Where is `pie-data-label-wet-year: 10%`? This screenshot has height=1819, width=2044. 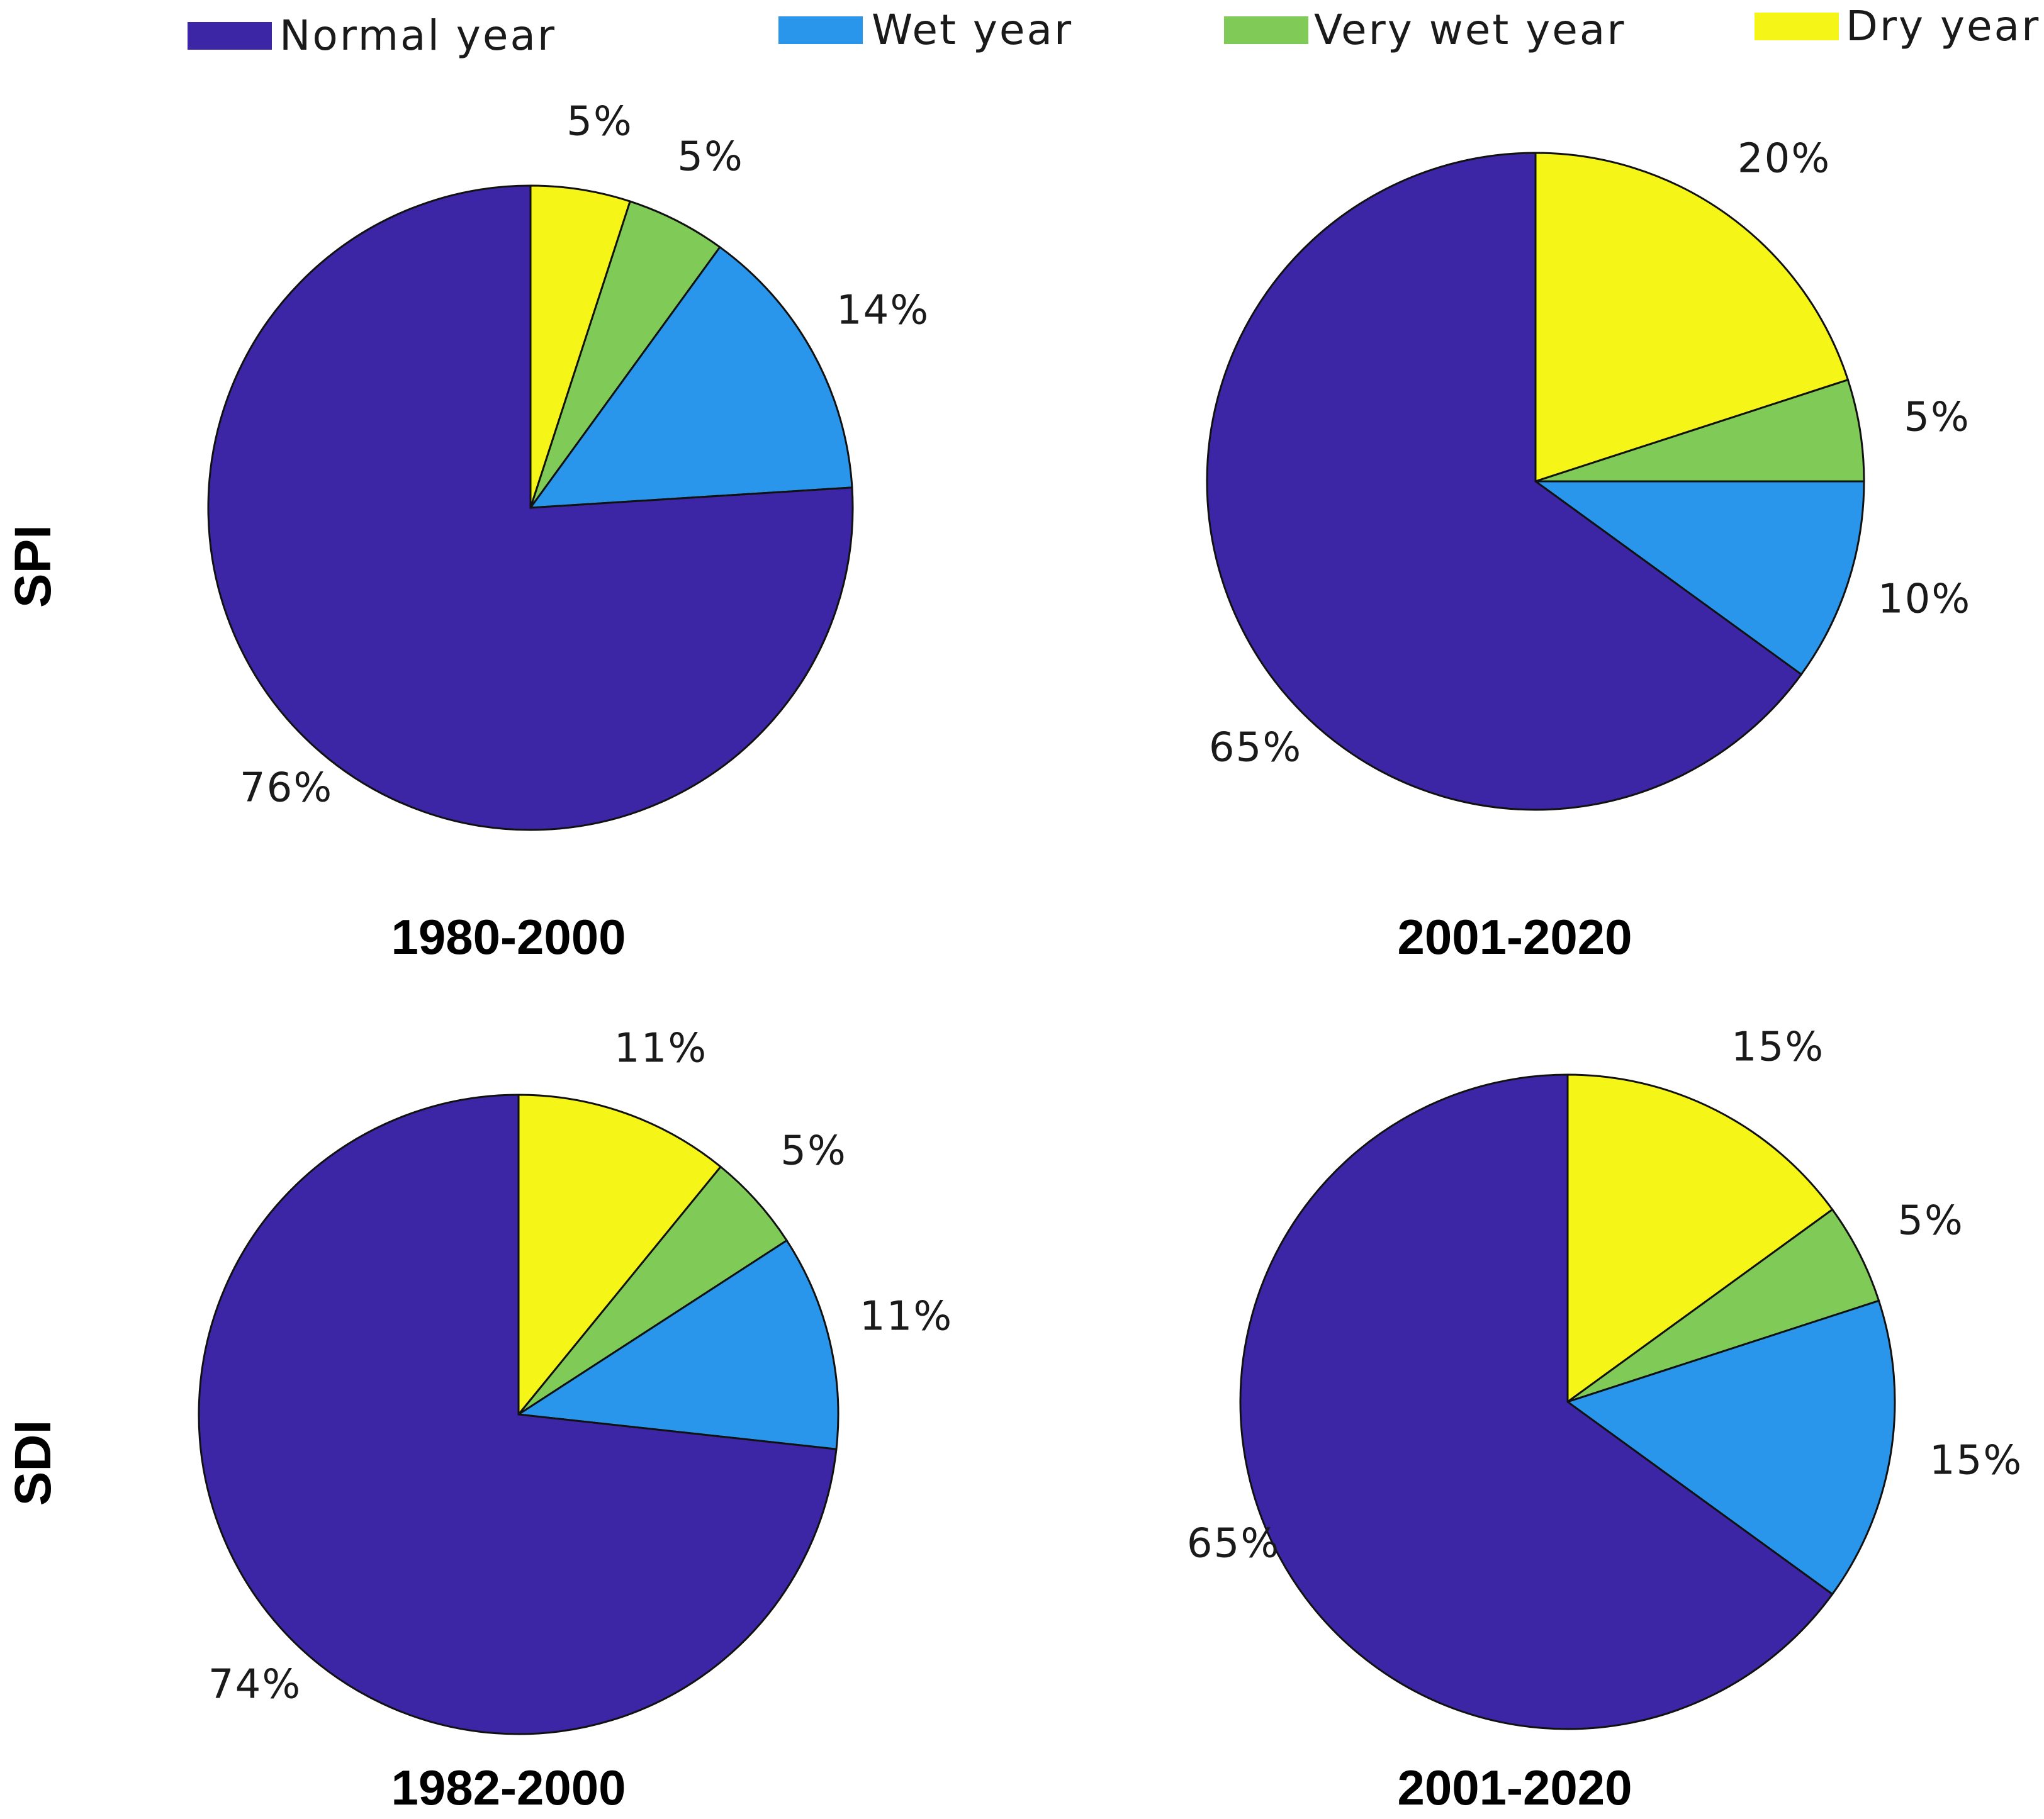 pie-data-label-wet-year: 10% is located at coordinates (1924, 599).